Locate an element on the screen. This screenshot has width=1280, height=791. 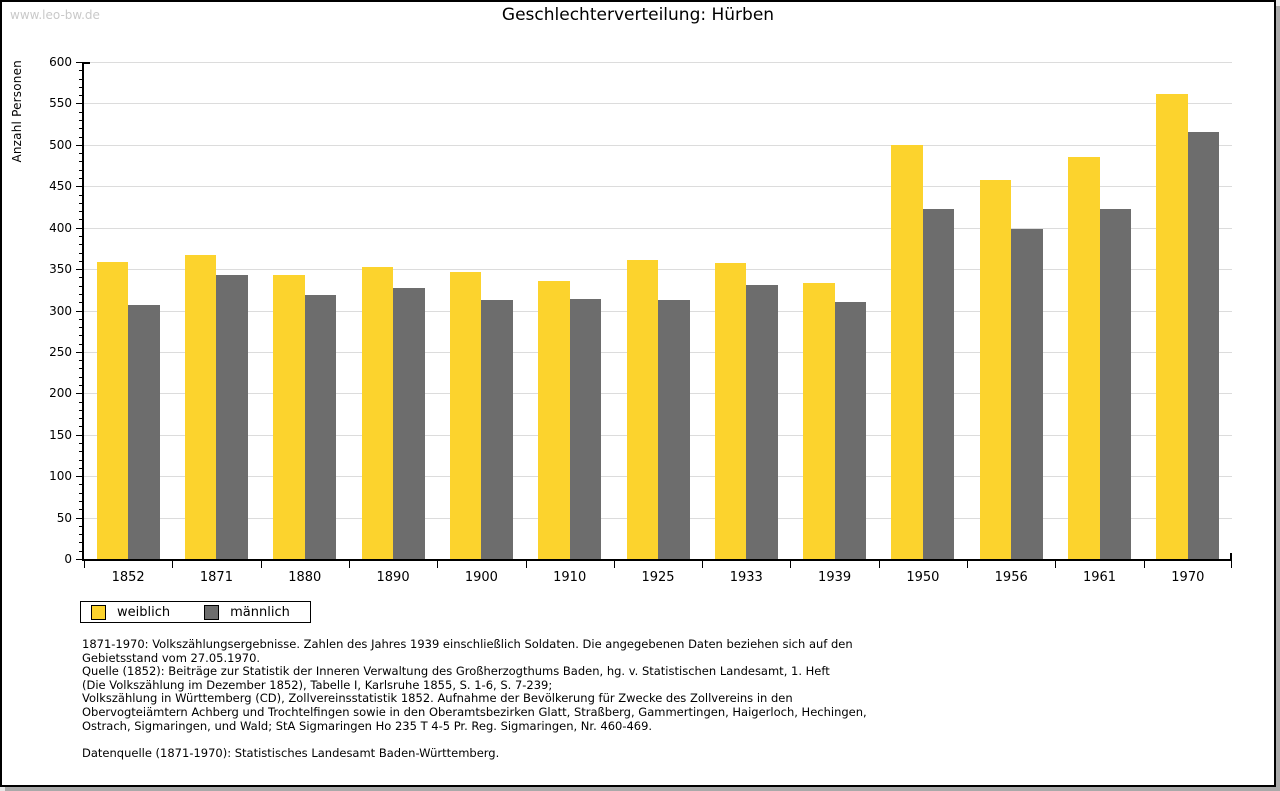
bar-männlich-1900 is located at coordinates (497, 429).